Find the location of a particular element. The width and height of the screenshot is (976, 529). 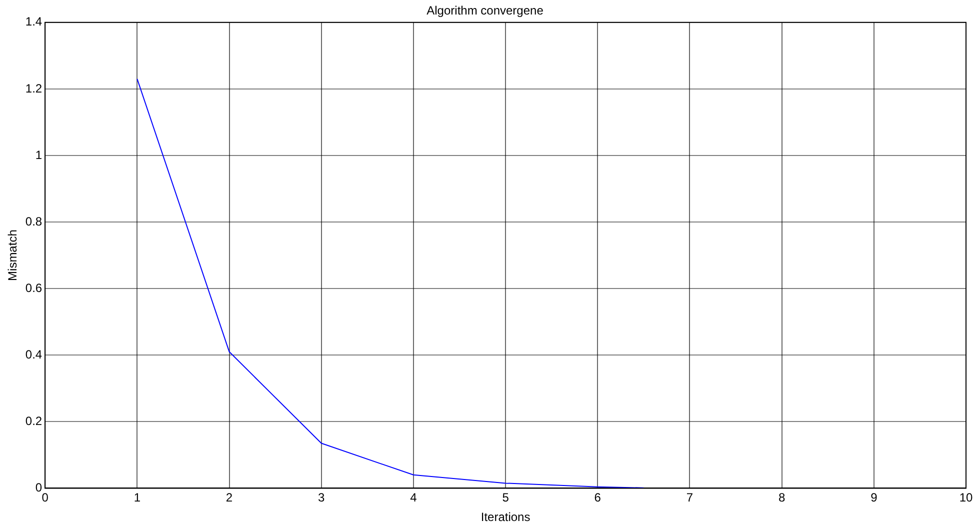

y-axis-title: Mismatch is located at coordinates (13, 255).